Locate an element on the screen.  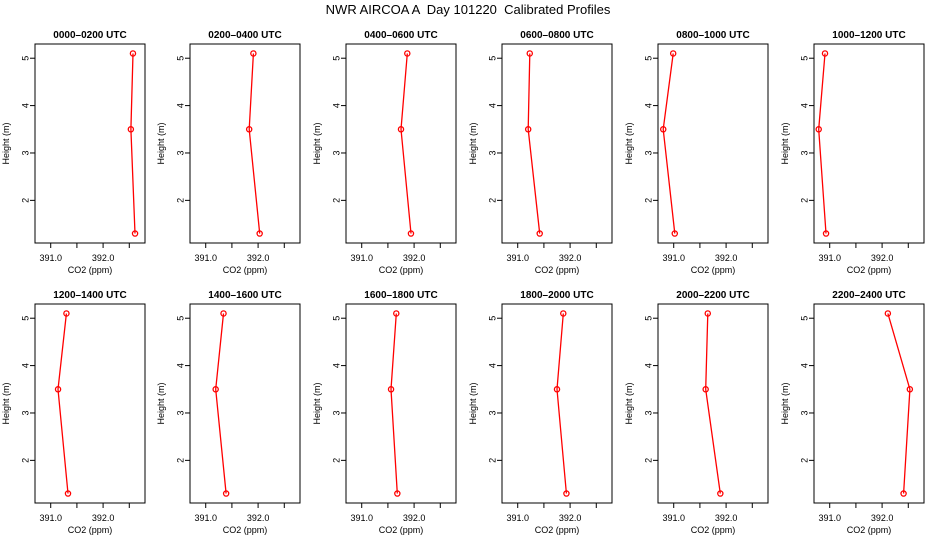
panel-title: 1600–1800 UTC is located at coordinates (400, 295).